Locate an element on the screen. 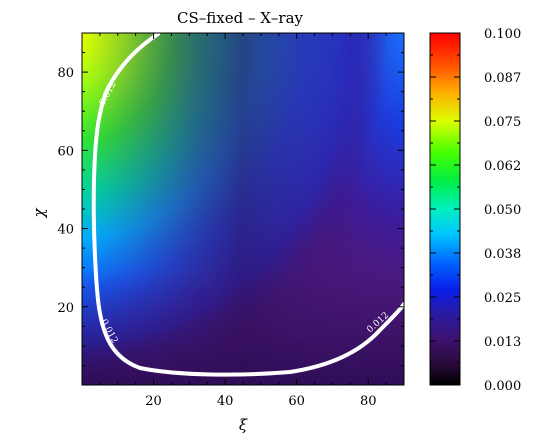 This screenshot has width=539, height=440. x-tick-label: 20 is located at coordinates (153, 401).